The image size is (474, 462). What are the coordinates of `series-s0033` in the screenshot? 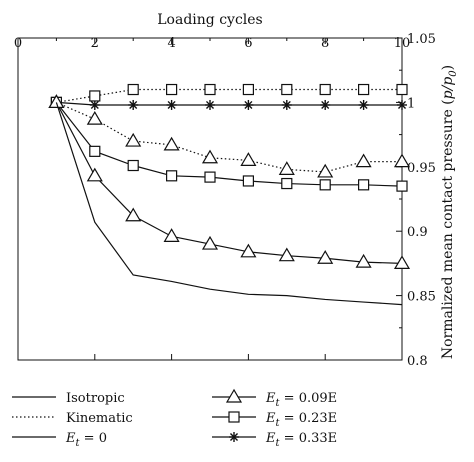 It's located at (229, 103).